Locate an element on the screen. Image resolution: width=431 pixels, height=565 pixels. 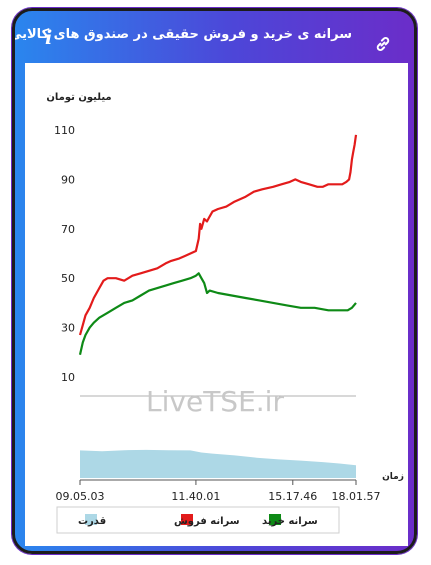
legend-label: سرانه فروش is located at coordinates (207, 521).